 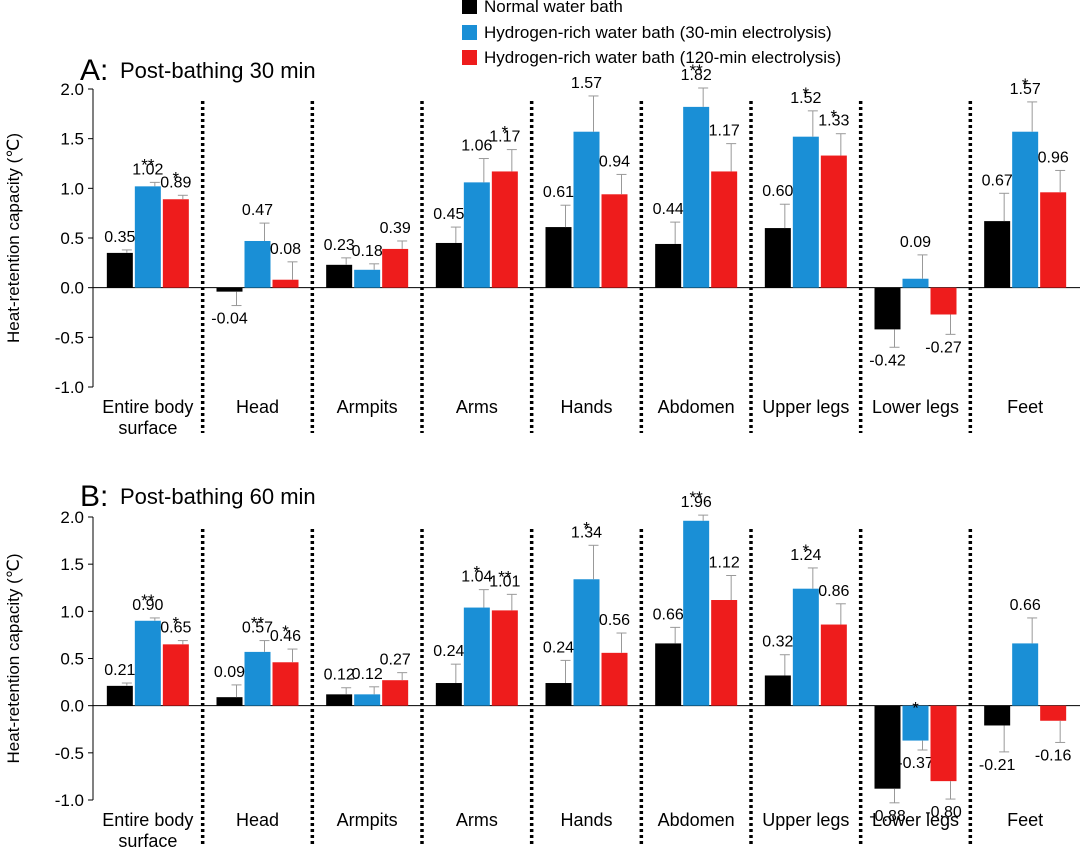 I want to click on data-label: 0.27, so click(x=395, y=660).